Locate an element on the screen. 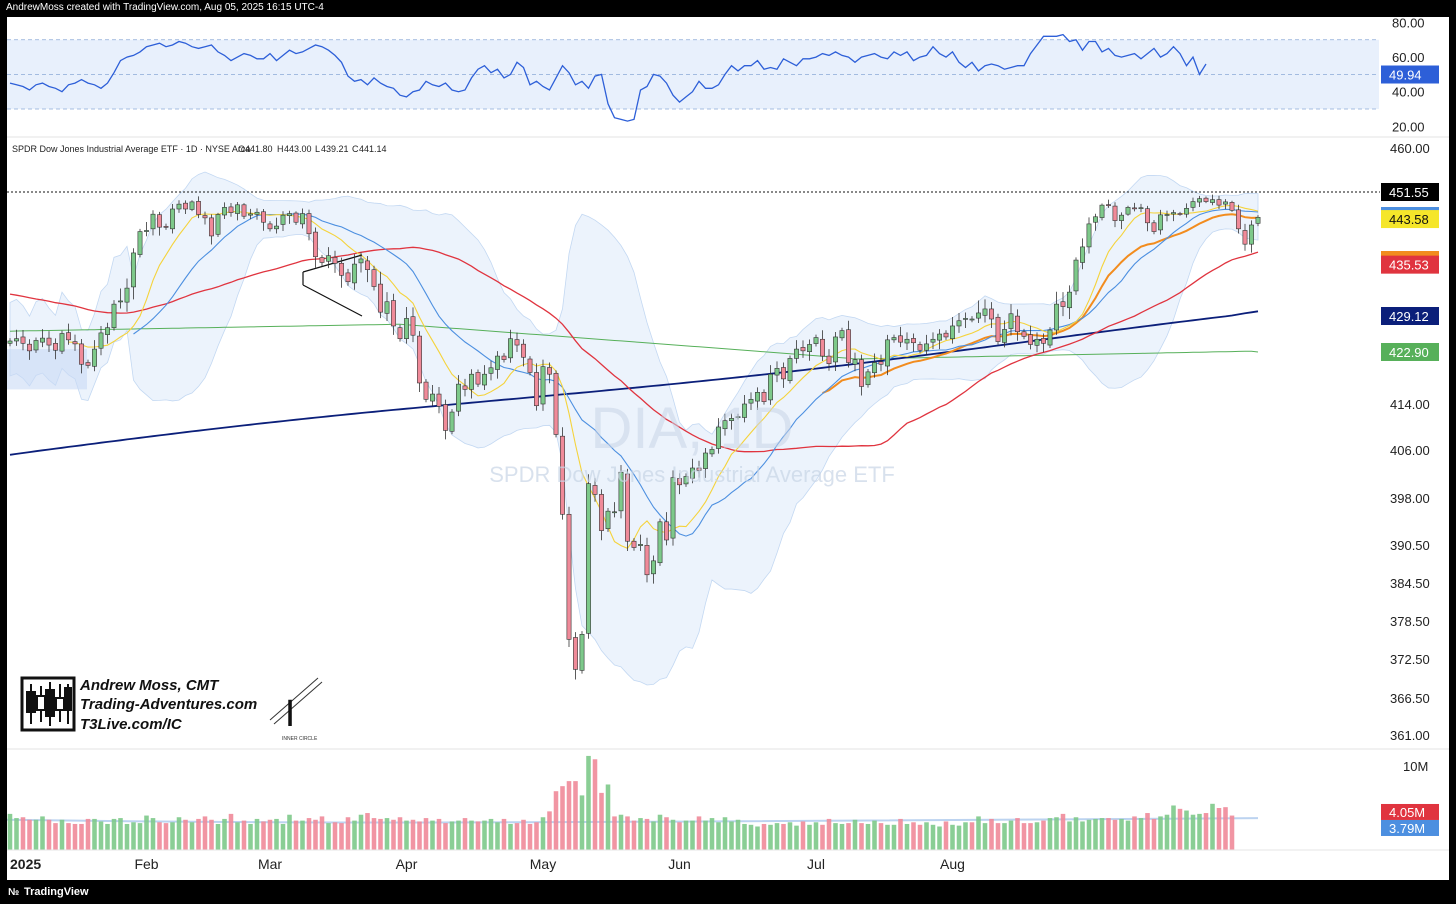 The width and height of the screenshot is (1456, 904). price-tick-label: 361.00 is located at coordinates (1410, 735).